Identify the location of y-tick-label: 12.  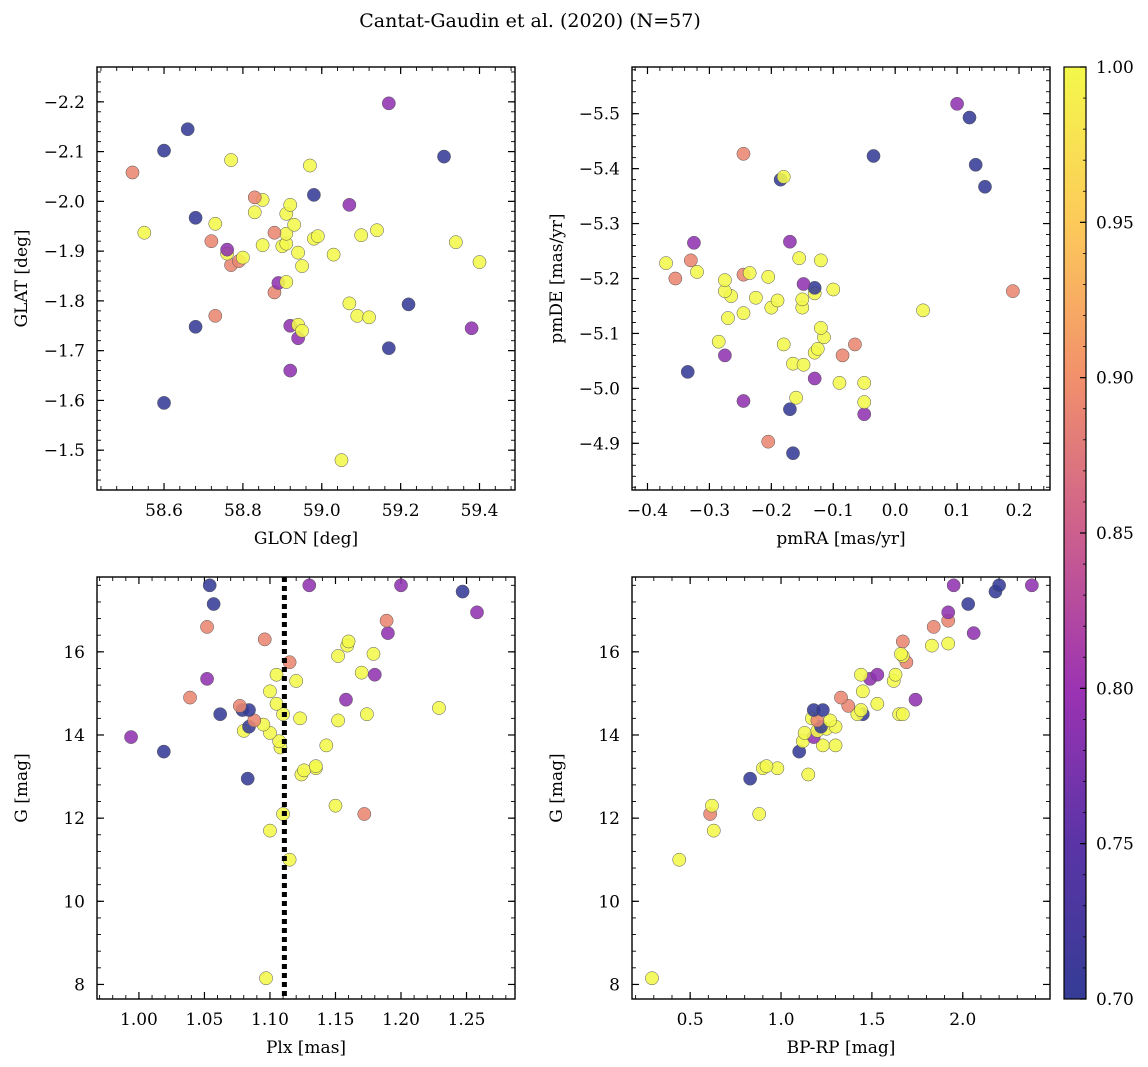
(609, 819).